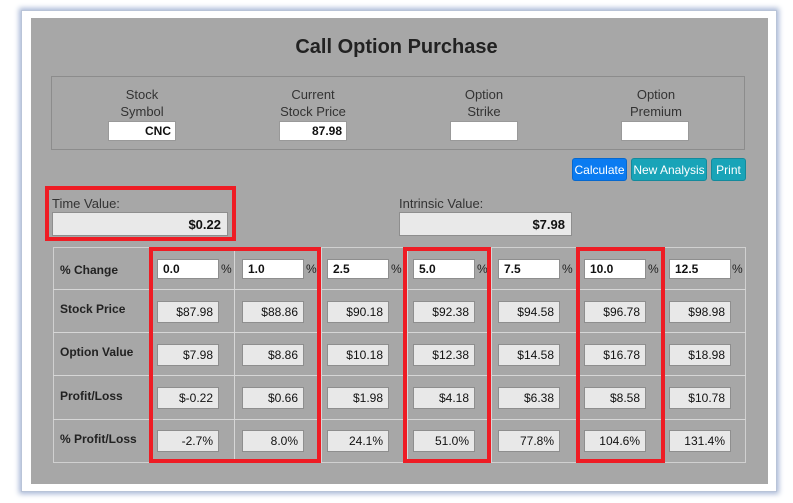 The image size is (793, 503). Describe the element at coordinates (484, 131) in the screenshot. I see `option-strike-input` at that location.